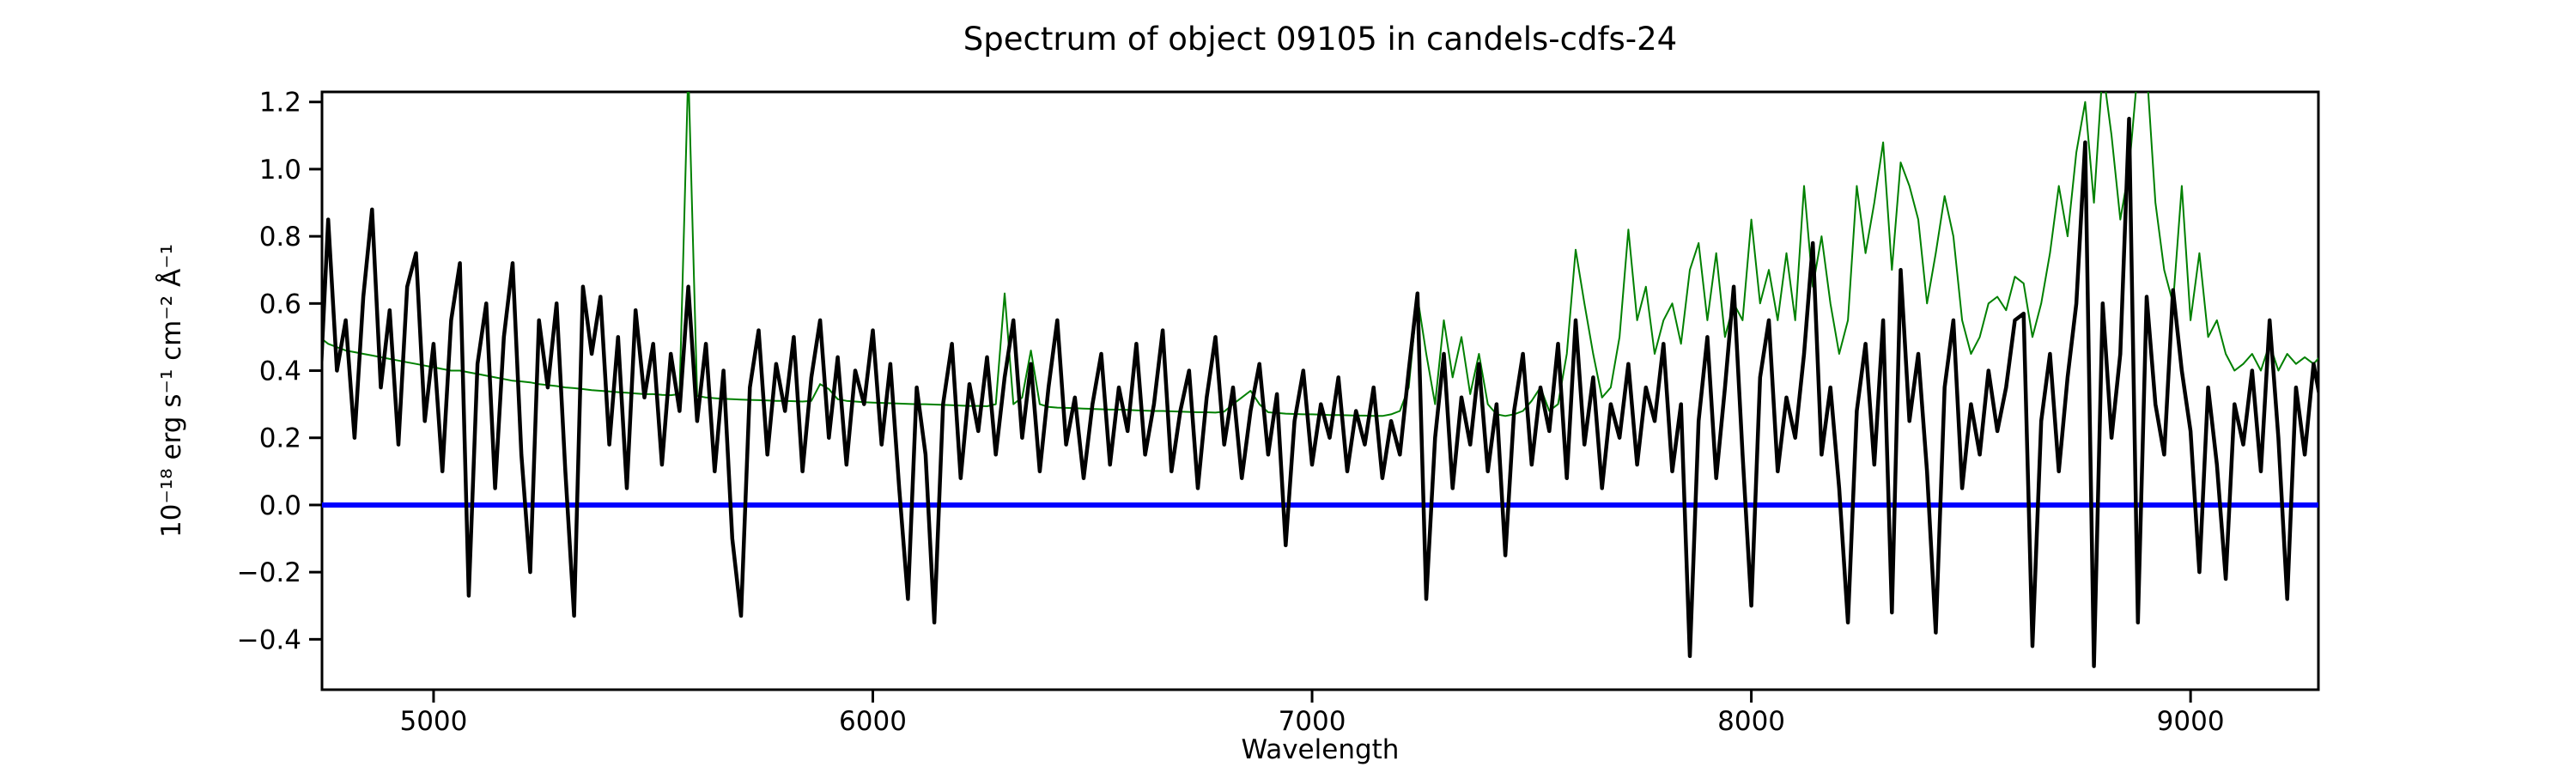 Image resolution: width=2576 pixels, height=773 pixels. Describe the element at coordinates (269, 572) in the screenshot. I see `y-tick-label: −0.2` at that location.